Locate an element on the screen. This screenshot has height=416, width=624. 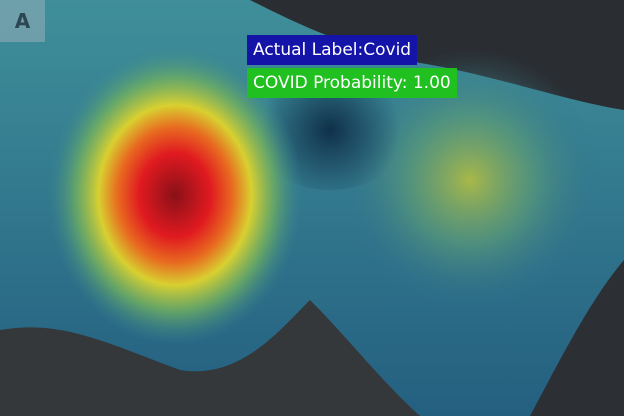
panel-label: A is located at coordinates (22, 21).